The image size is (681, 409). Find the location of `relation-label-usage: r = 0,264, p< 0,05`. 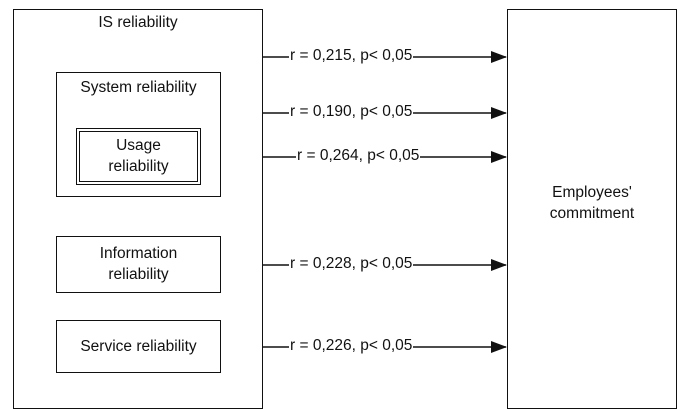

relation-label-usage: r = 0,264, p< 0,05 is located at coordinates (358, 156).